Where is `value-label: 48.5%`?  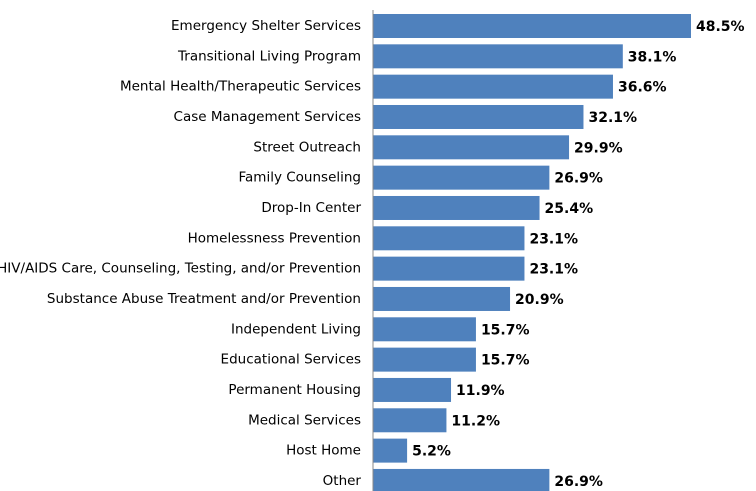
value-label: 48.5% is located at coordinates (720, 27).